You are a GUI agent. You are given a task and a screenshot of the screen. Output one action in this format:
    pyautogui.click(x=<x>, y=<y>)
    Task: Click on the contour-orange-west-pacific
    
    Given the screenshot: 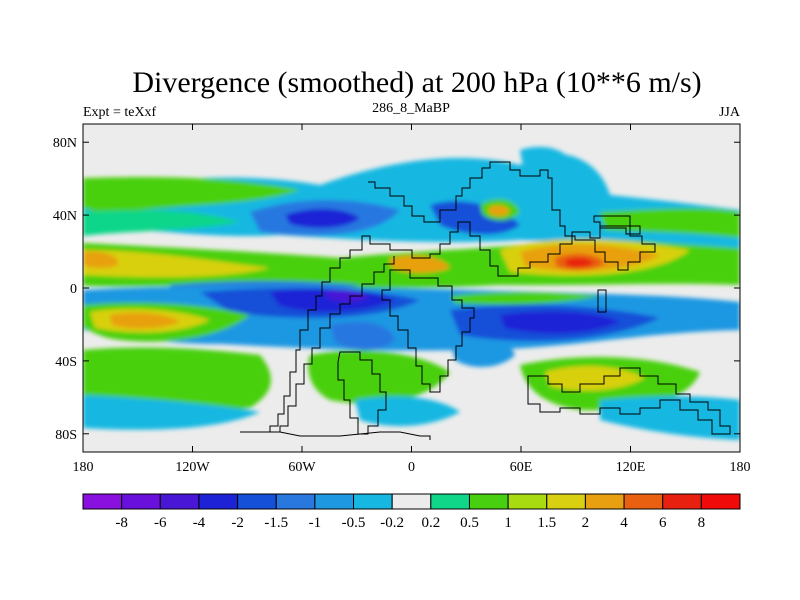 What is the action you would take?
    pyautogui.click(x=101, y=260)
    